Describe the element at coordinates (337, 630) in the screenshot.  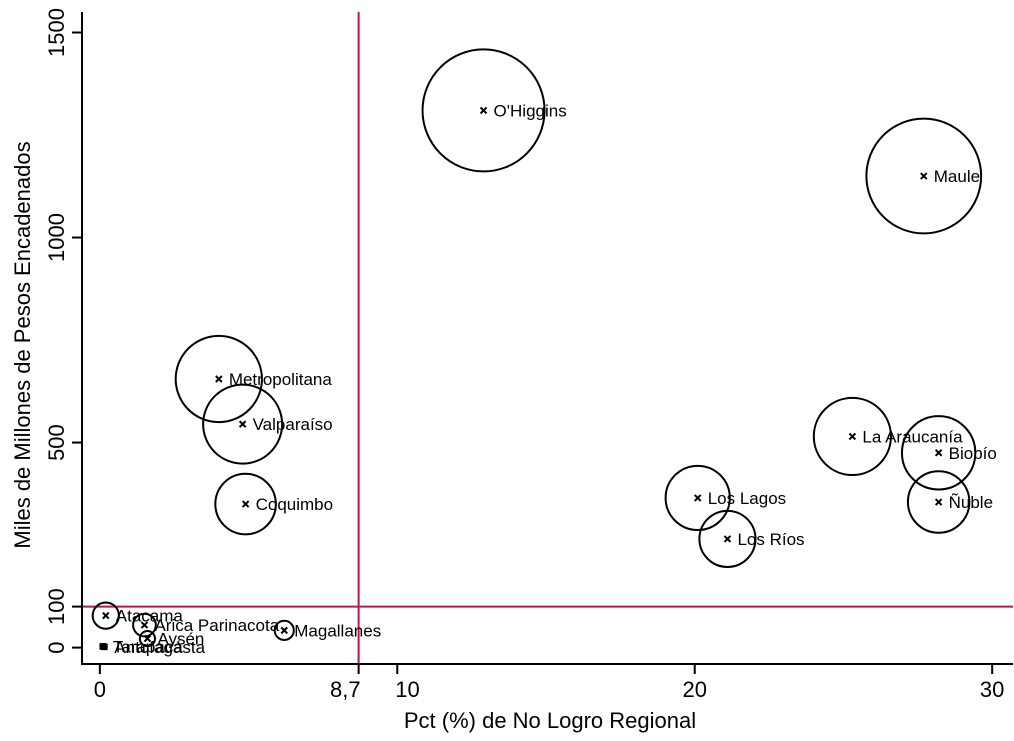
I see `point-label: Magallanes` at that location.